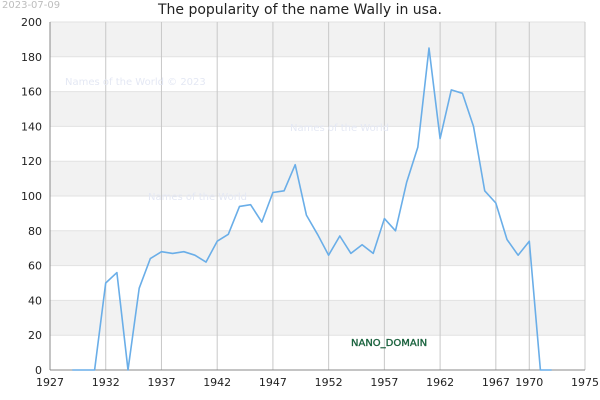  I want to click on y-tick-label: 40, so click(35, 300).